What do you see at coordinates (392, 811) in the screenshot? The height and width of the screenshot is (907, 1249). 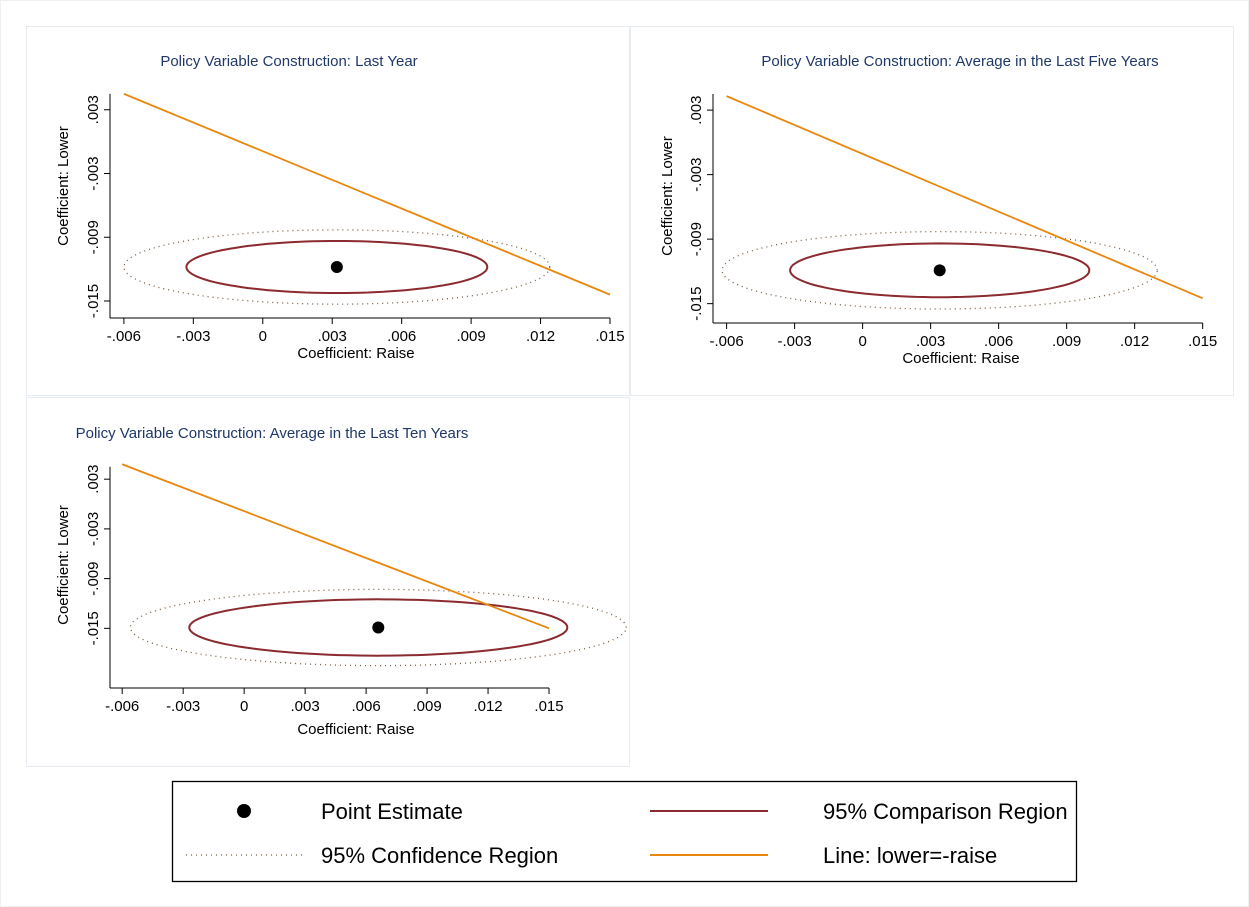 I see `legend-label-point: Point Estimate` at bounding box center [392, 811].